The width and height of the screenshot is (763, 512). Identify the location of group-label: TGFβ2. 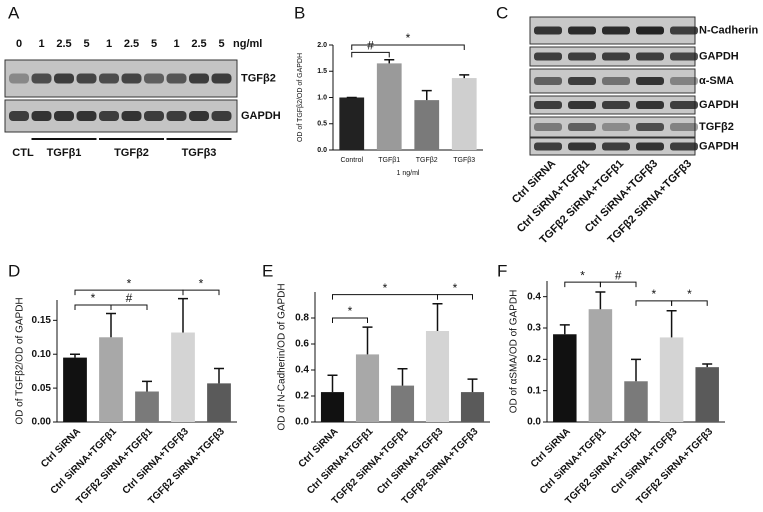
(131, 153).